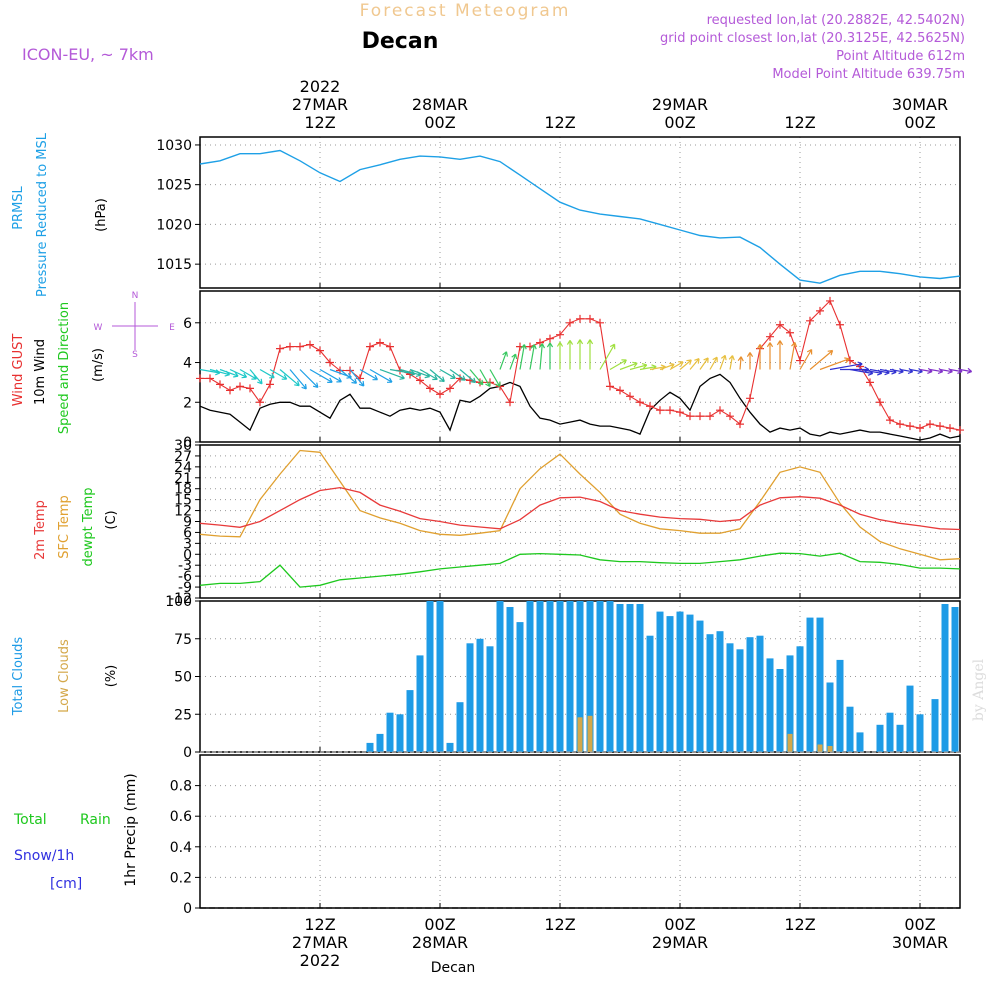 The image size is (1000, 1000). What do you see at coordinates (88, 54) in the screenshot?
I see `model-label: ICON-EU, ~ 7km` at bounding box center [88, 54].